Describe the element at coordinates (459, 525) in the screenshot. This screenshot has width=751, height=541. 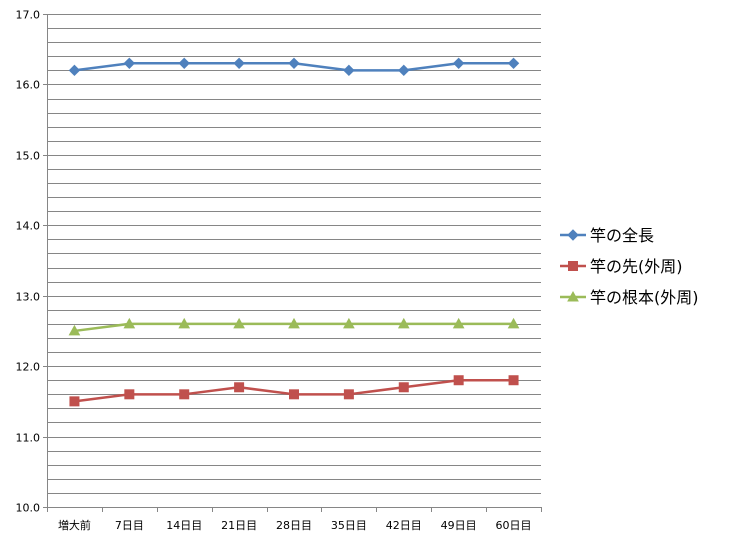
I see `x-tick-label: 49日目` at that location.